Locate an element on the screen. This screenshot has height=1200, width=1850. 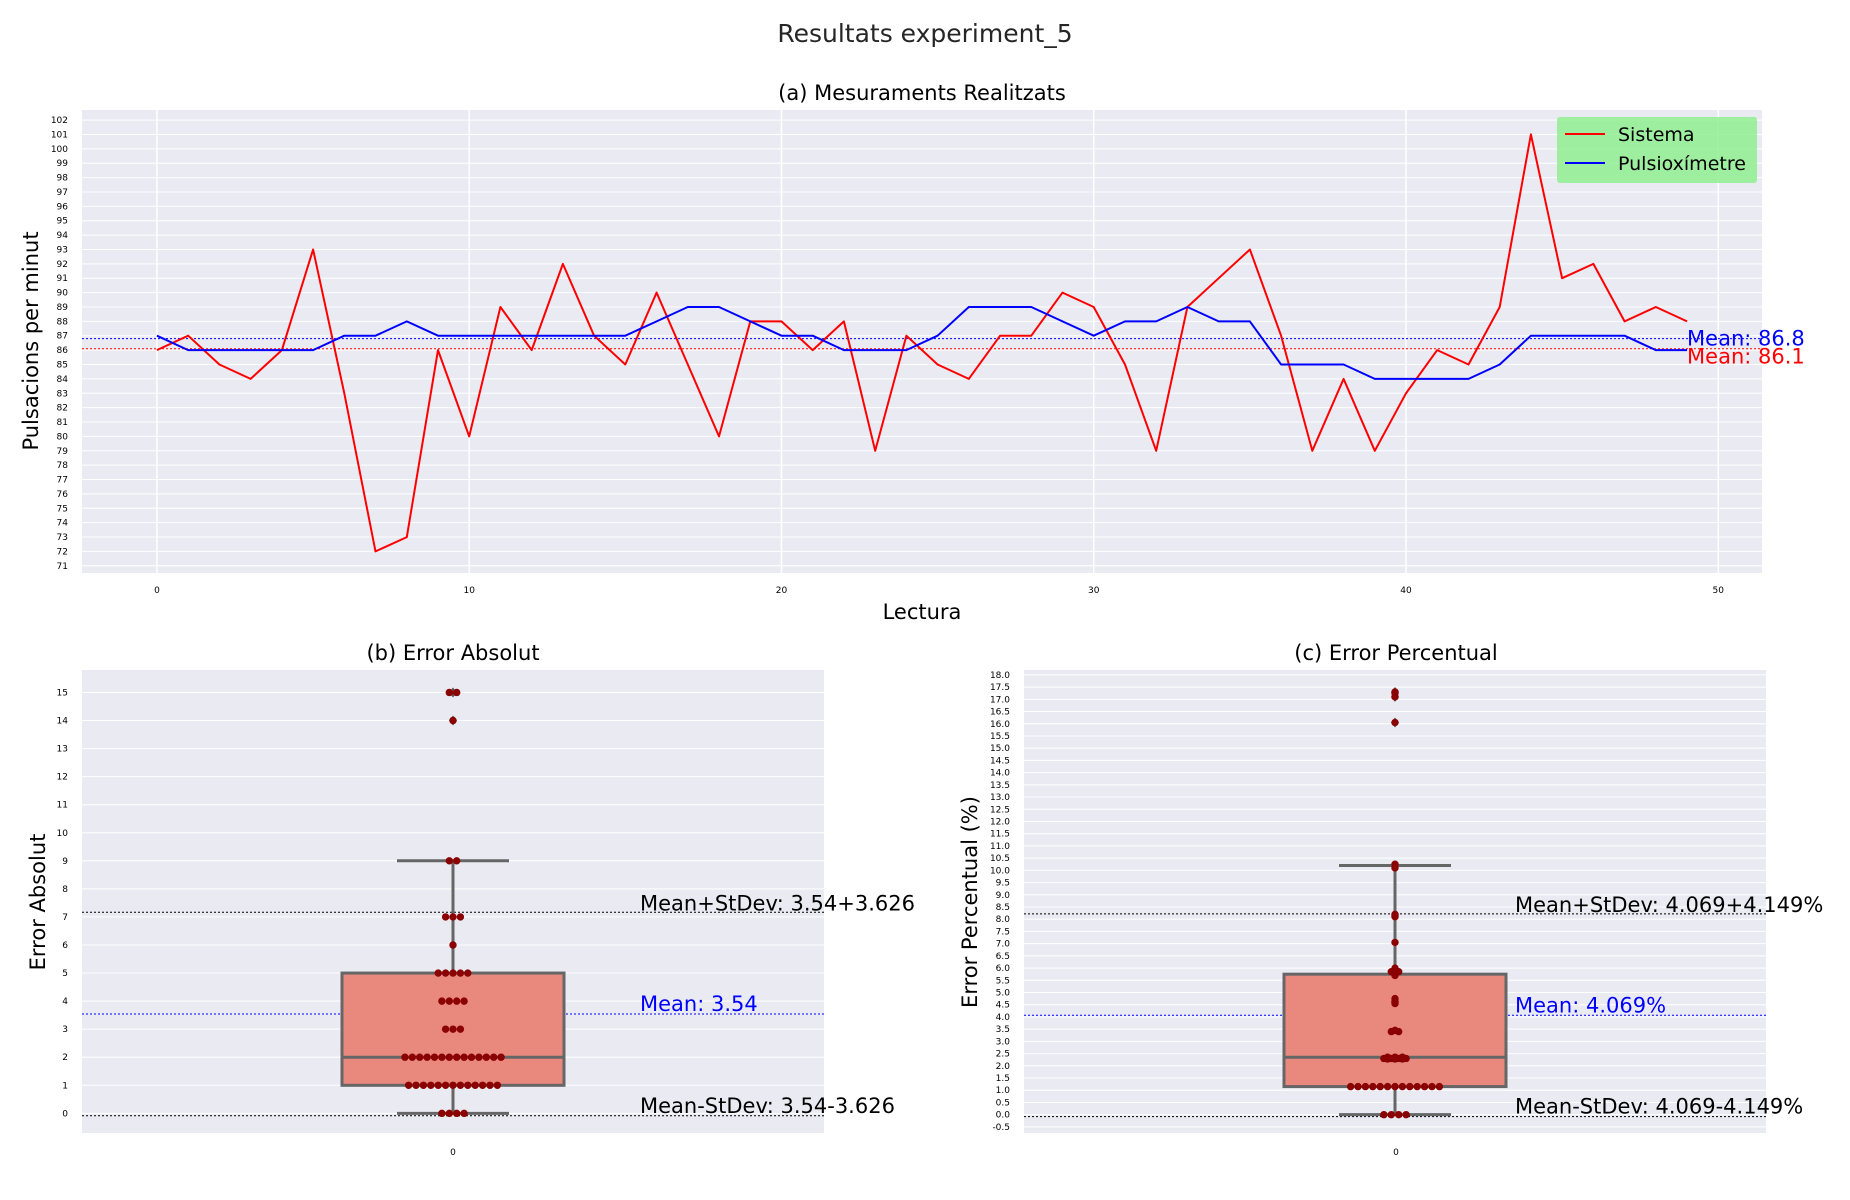
y-tick-label: 10 is located at coordinates (63, 834).